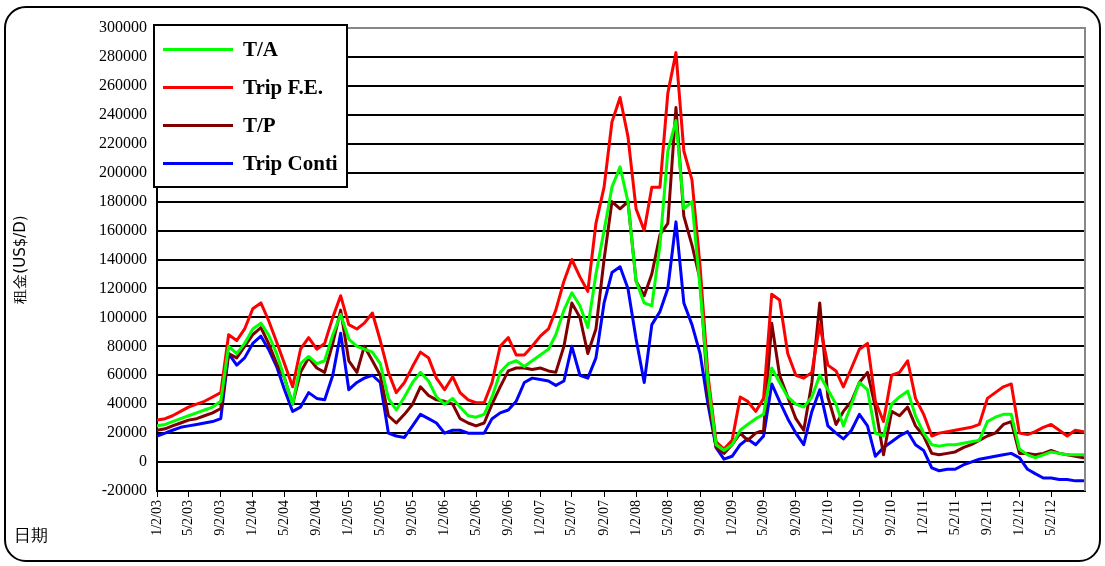 The width and height of the screenshot is (1105, 566). Describe the element at coordinates (123, 114) in the screenshot. I see `y-tick-label: 240000` at that location.